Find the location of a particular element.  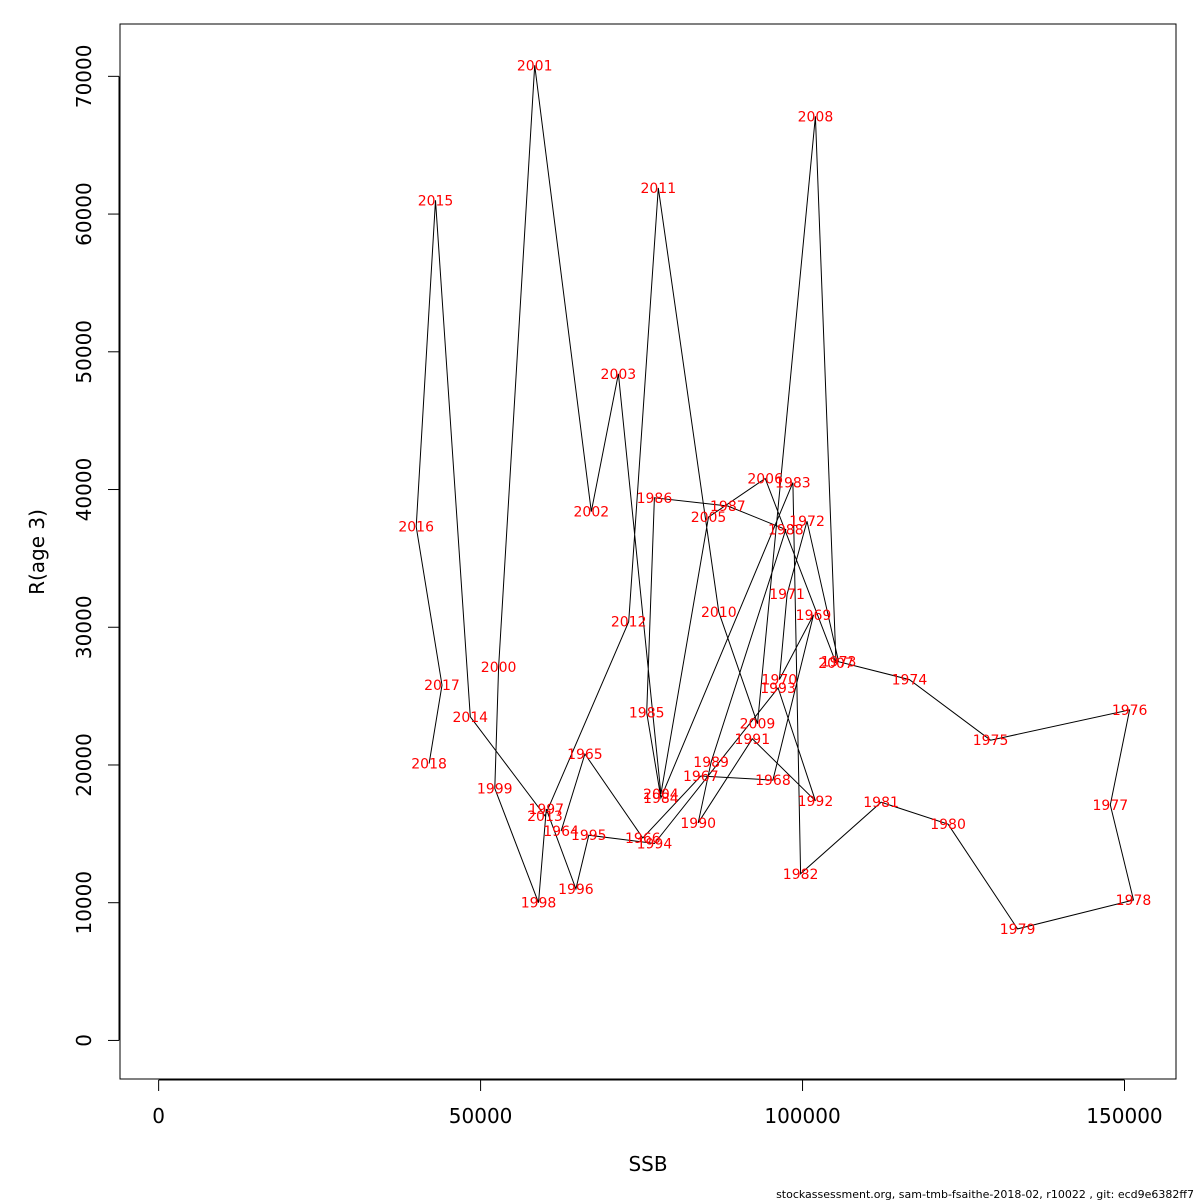

point-label-1989: 1989 is located at coordinates (711, 763).